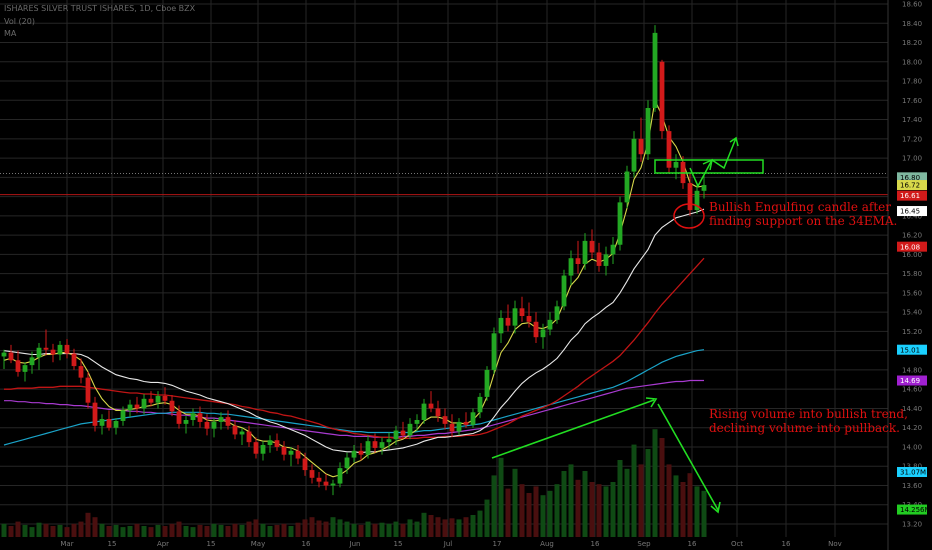  What do you see at coordinates (737, 544) in the screenshot?
I see `x-tick-label: Oct` at bounding box center [737, 544].